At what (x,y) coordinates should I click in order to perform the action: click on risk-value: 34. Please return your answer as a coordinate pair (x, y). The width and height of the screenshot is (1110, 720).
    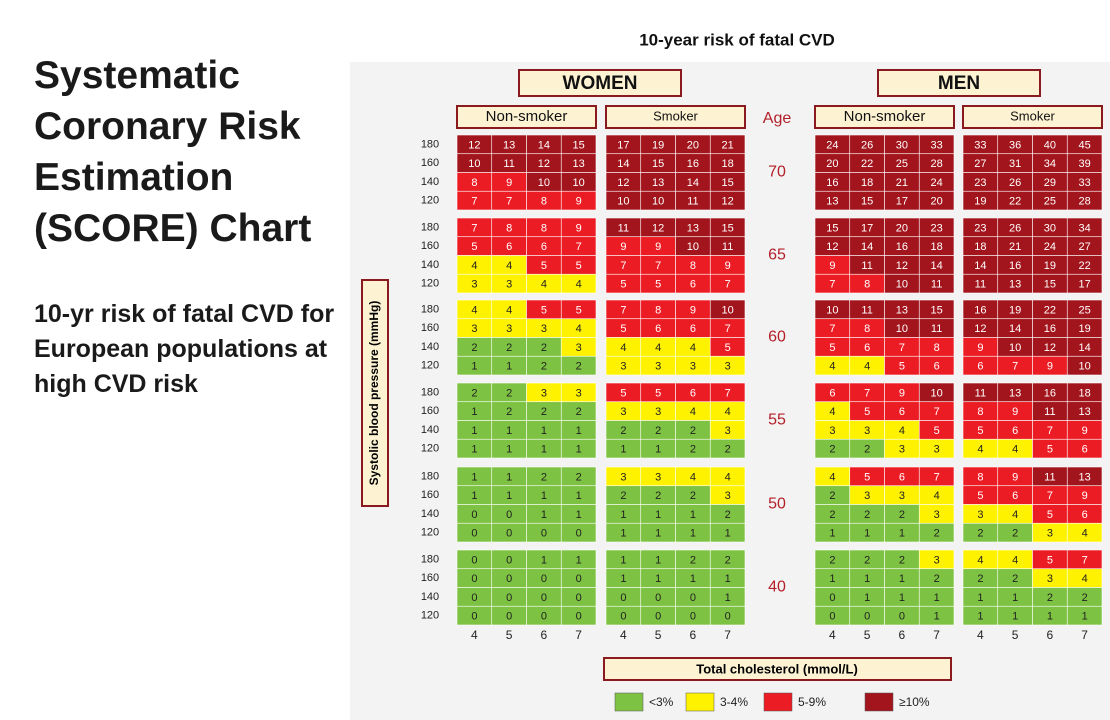
    Looking at the image, I should click on (1085, 228).